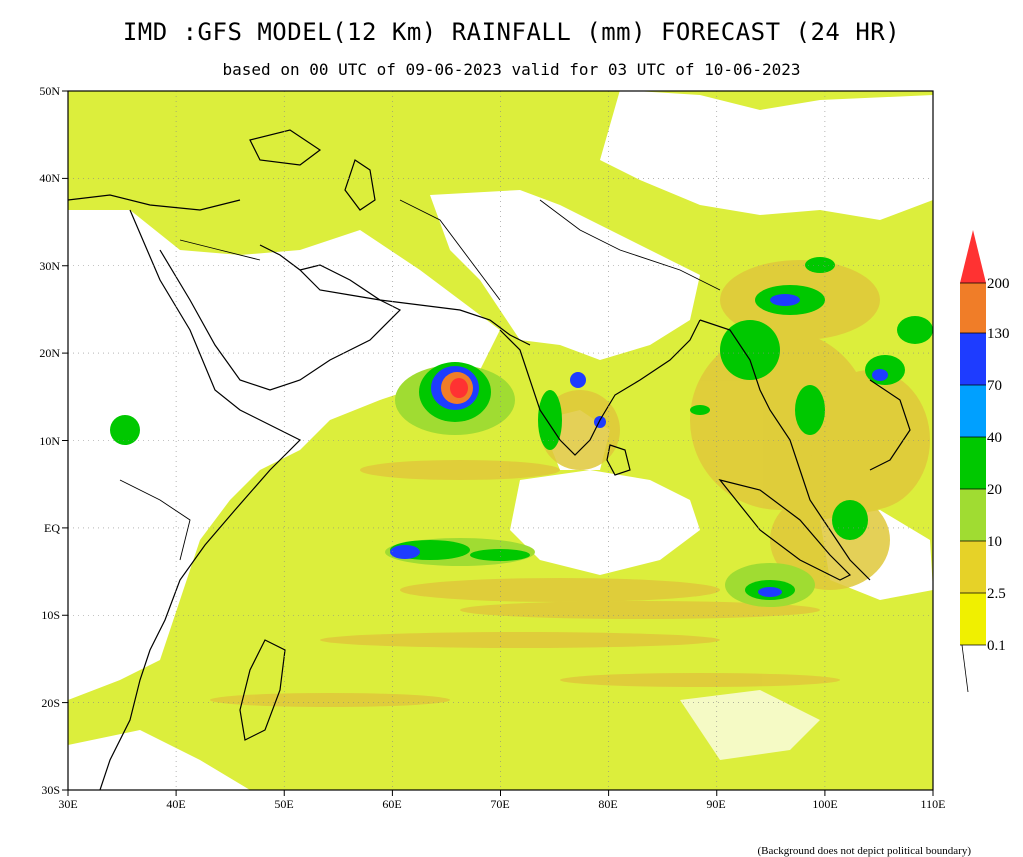 Image resolution: width=1023 pixels, height=857 pixels. I want to click on lat-label: 10N, so click(49, 441).